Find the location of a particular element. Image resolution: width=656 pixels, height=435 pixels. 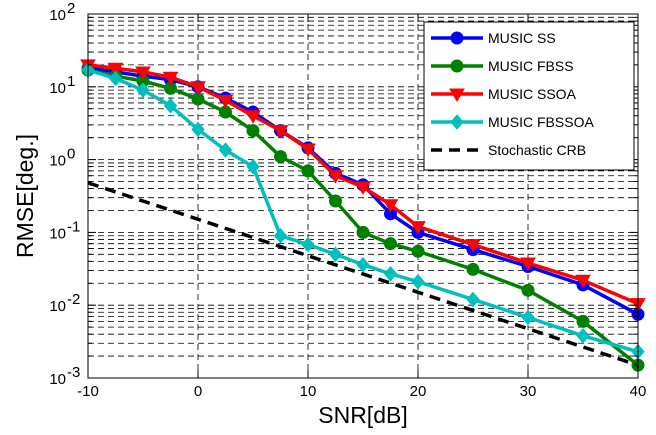

y-tick-exponent: -3 is located at coordinates (73, 372).